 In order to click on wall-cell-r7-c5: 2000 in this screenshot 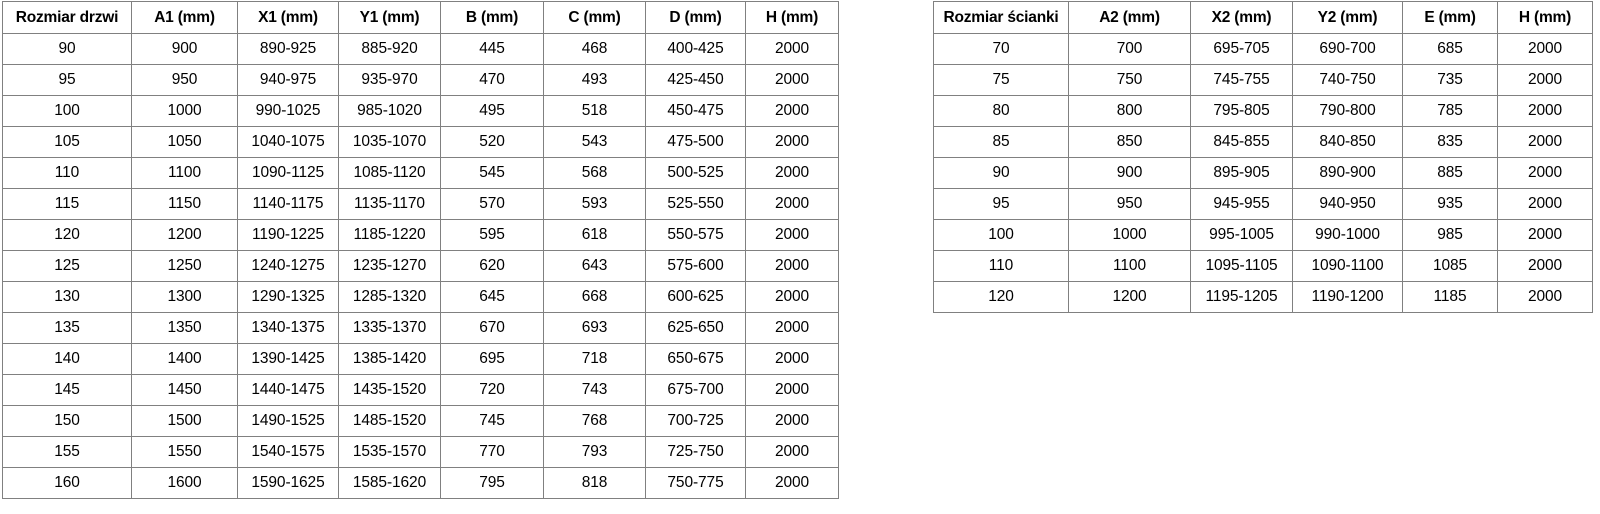, I will do `click(1545, 266)`.